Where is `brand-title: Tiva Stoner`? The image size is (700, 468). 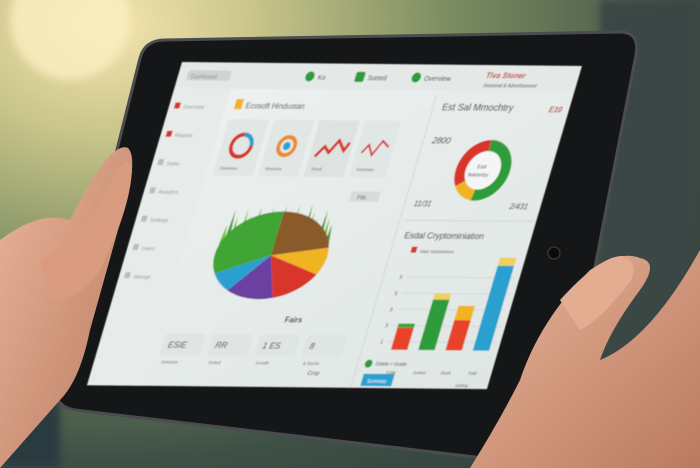 brand-title: Tiva Stoner is located at coordinates (506, 76).